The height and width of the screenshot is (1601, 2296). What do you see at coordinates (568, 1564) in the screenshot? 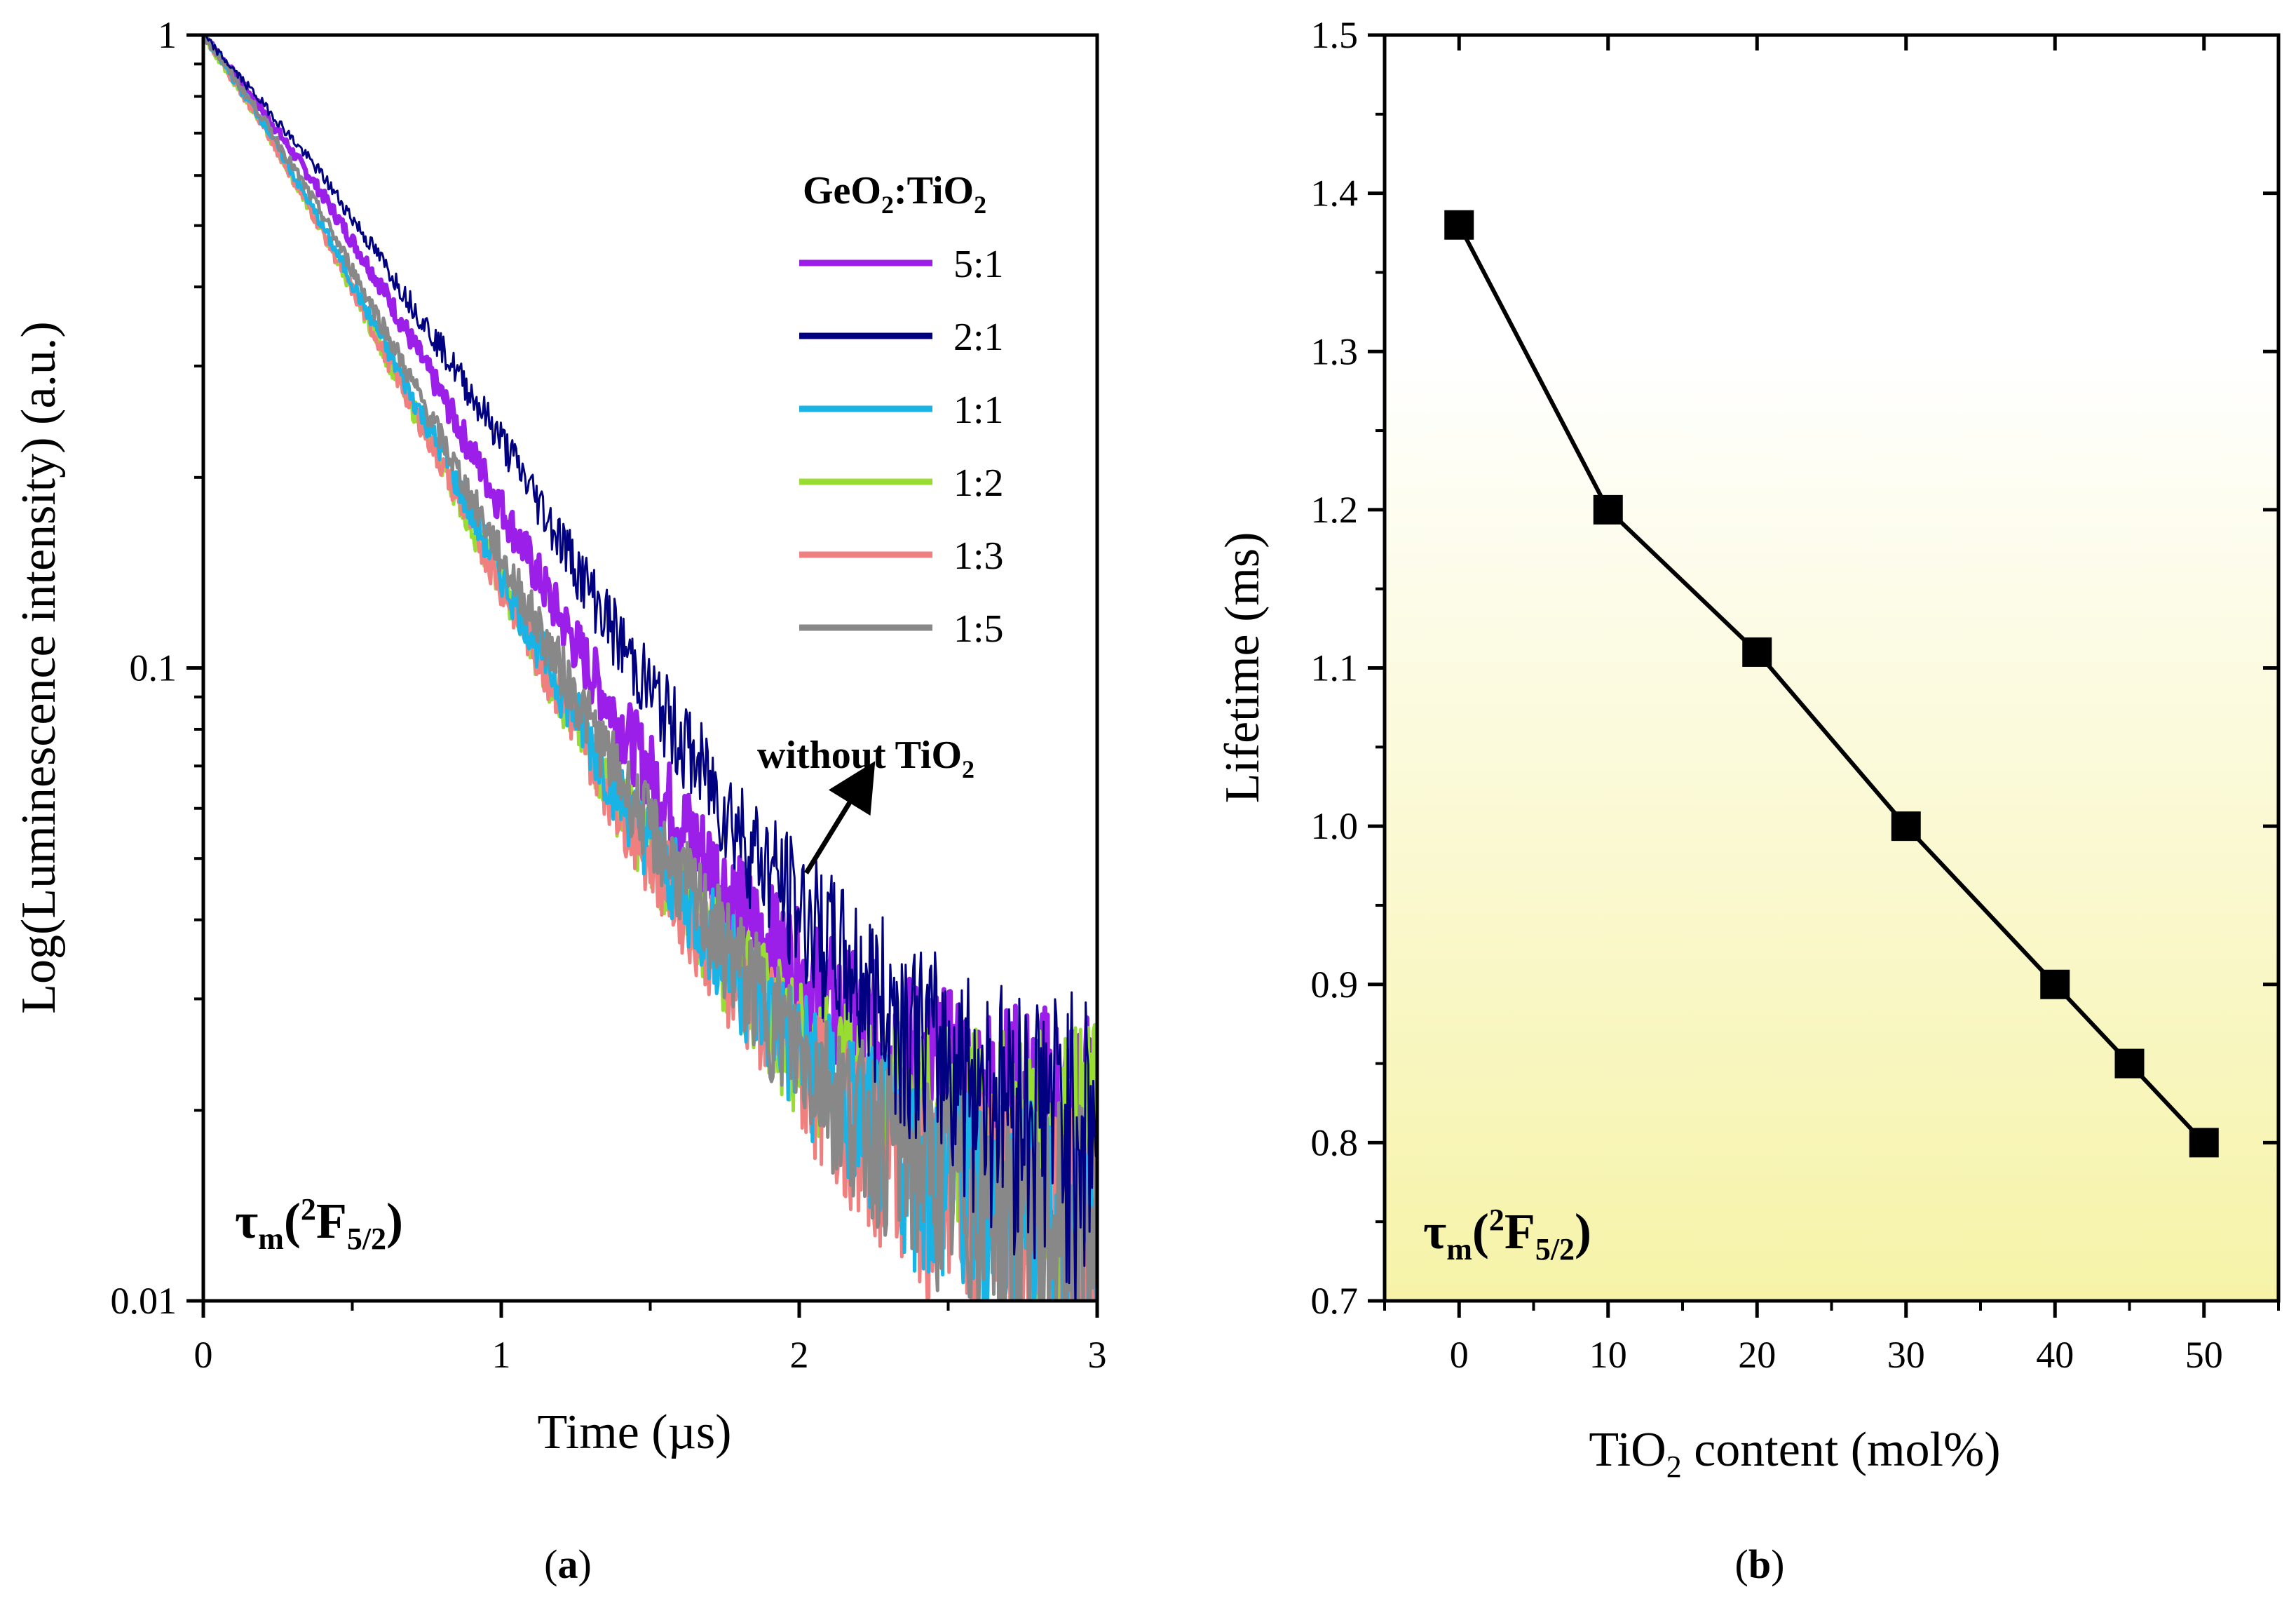
I see `panel-a-label: (a)` at bounding box center [568, 1564].